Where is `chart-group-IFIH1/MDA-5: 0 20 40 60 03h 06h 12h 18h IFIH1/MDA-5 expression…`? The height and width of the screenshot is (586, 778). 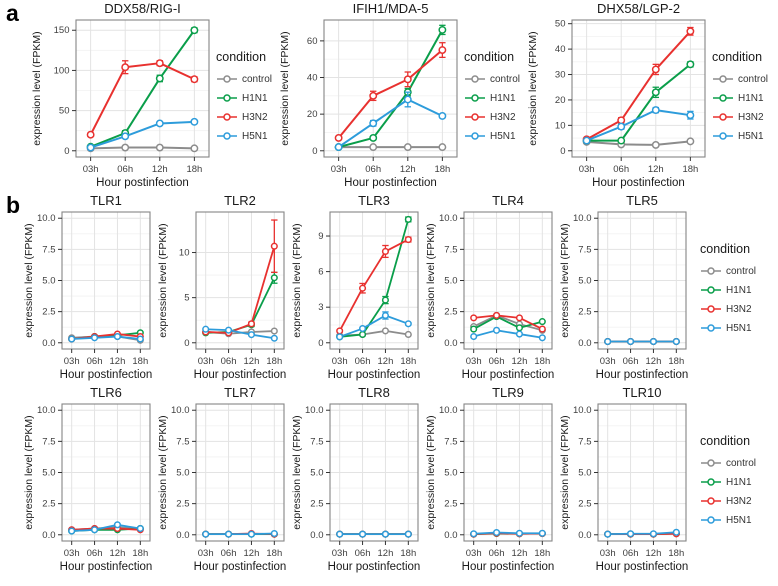
chart-group-IFIH1/MDA-5: 0 20 40 60 03h 06h 12h 18h IFIH1/MDA-5 expression… is located at coordinates (402, 96).